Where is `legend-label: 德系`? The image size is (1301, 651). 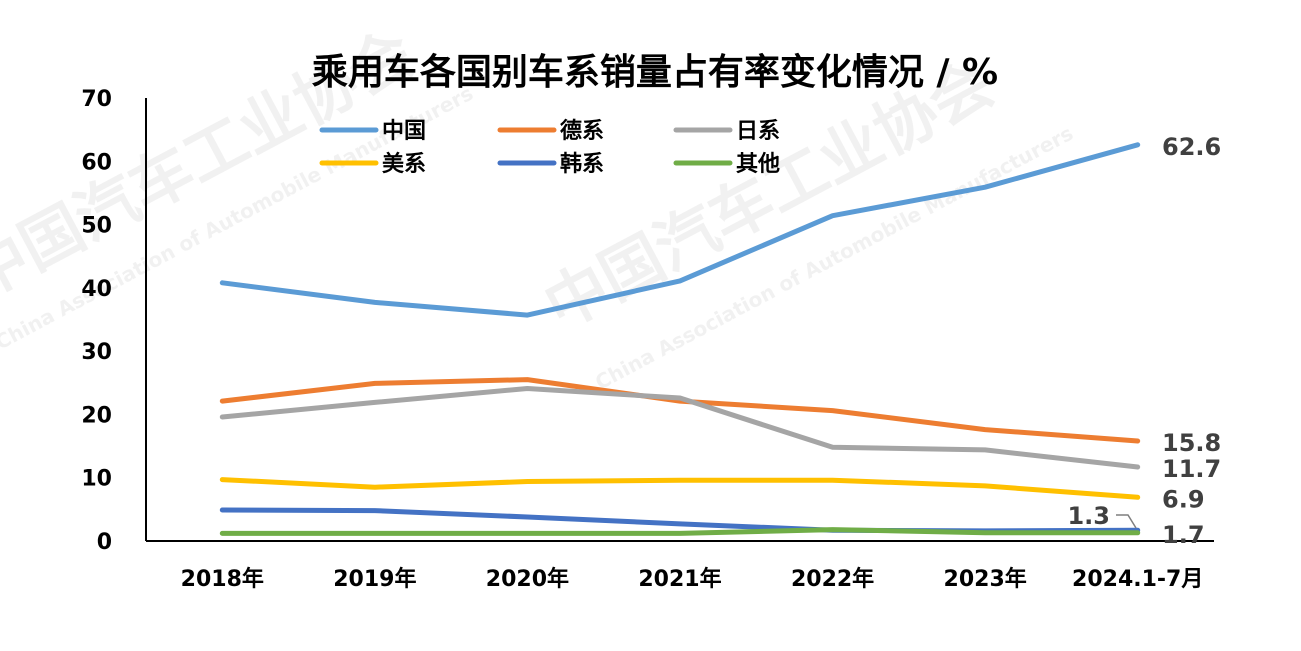
legend-label: 德系 is located at coordinates (582, 131).